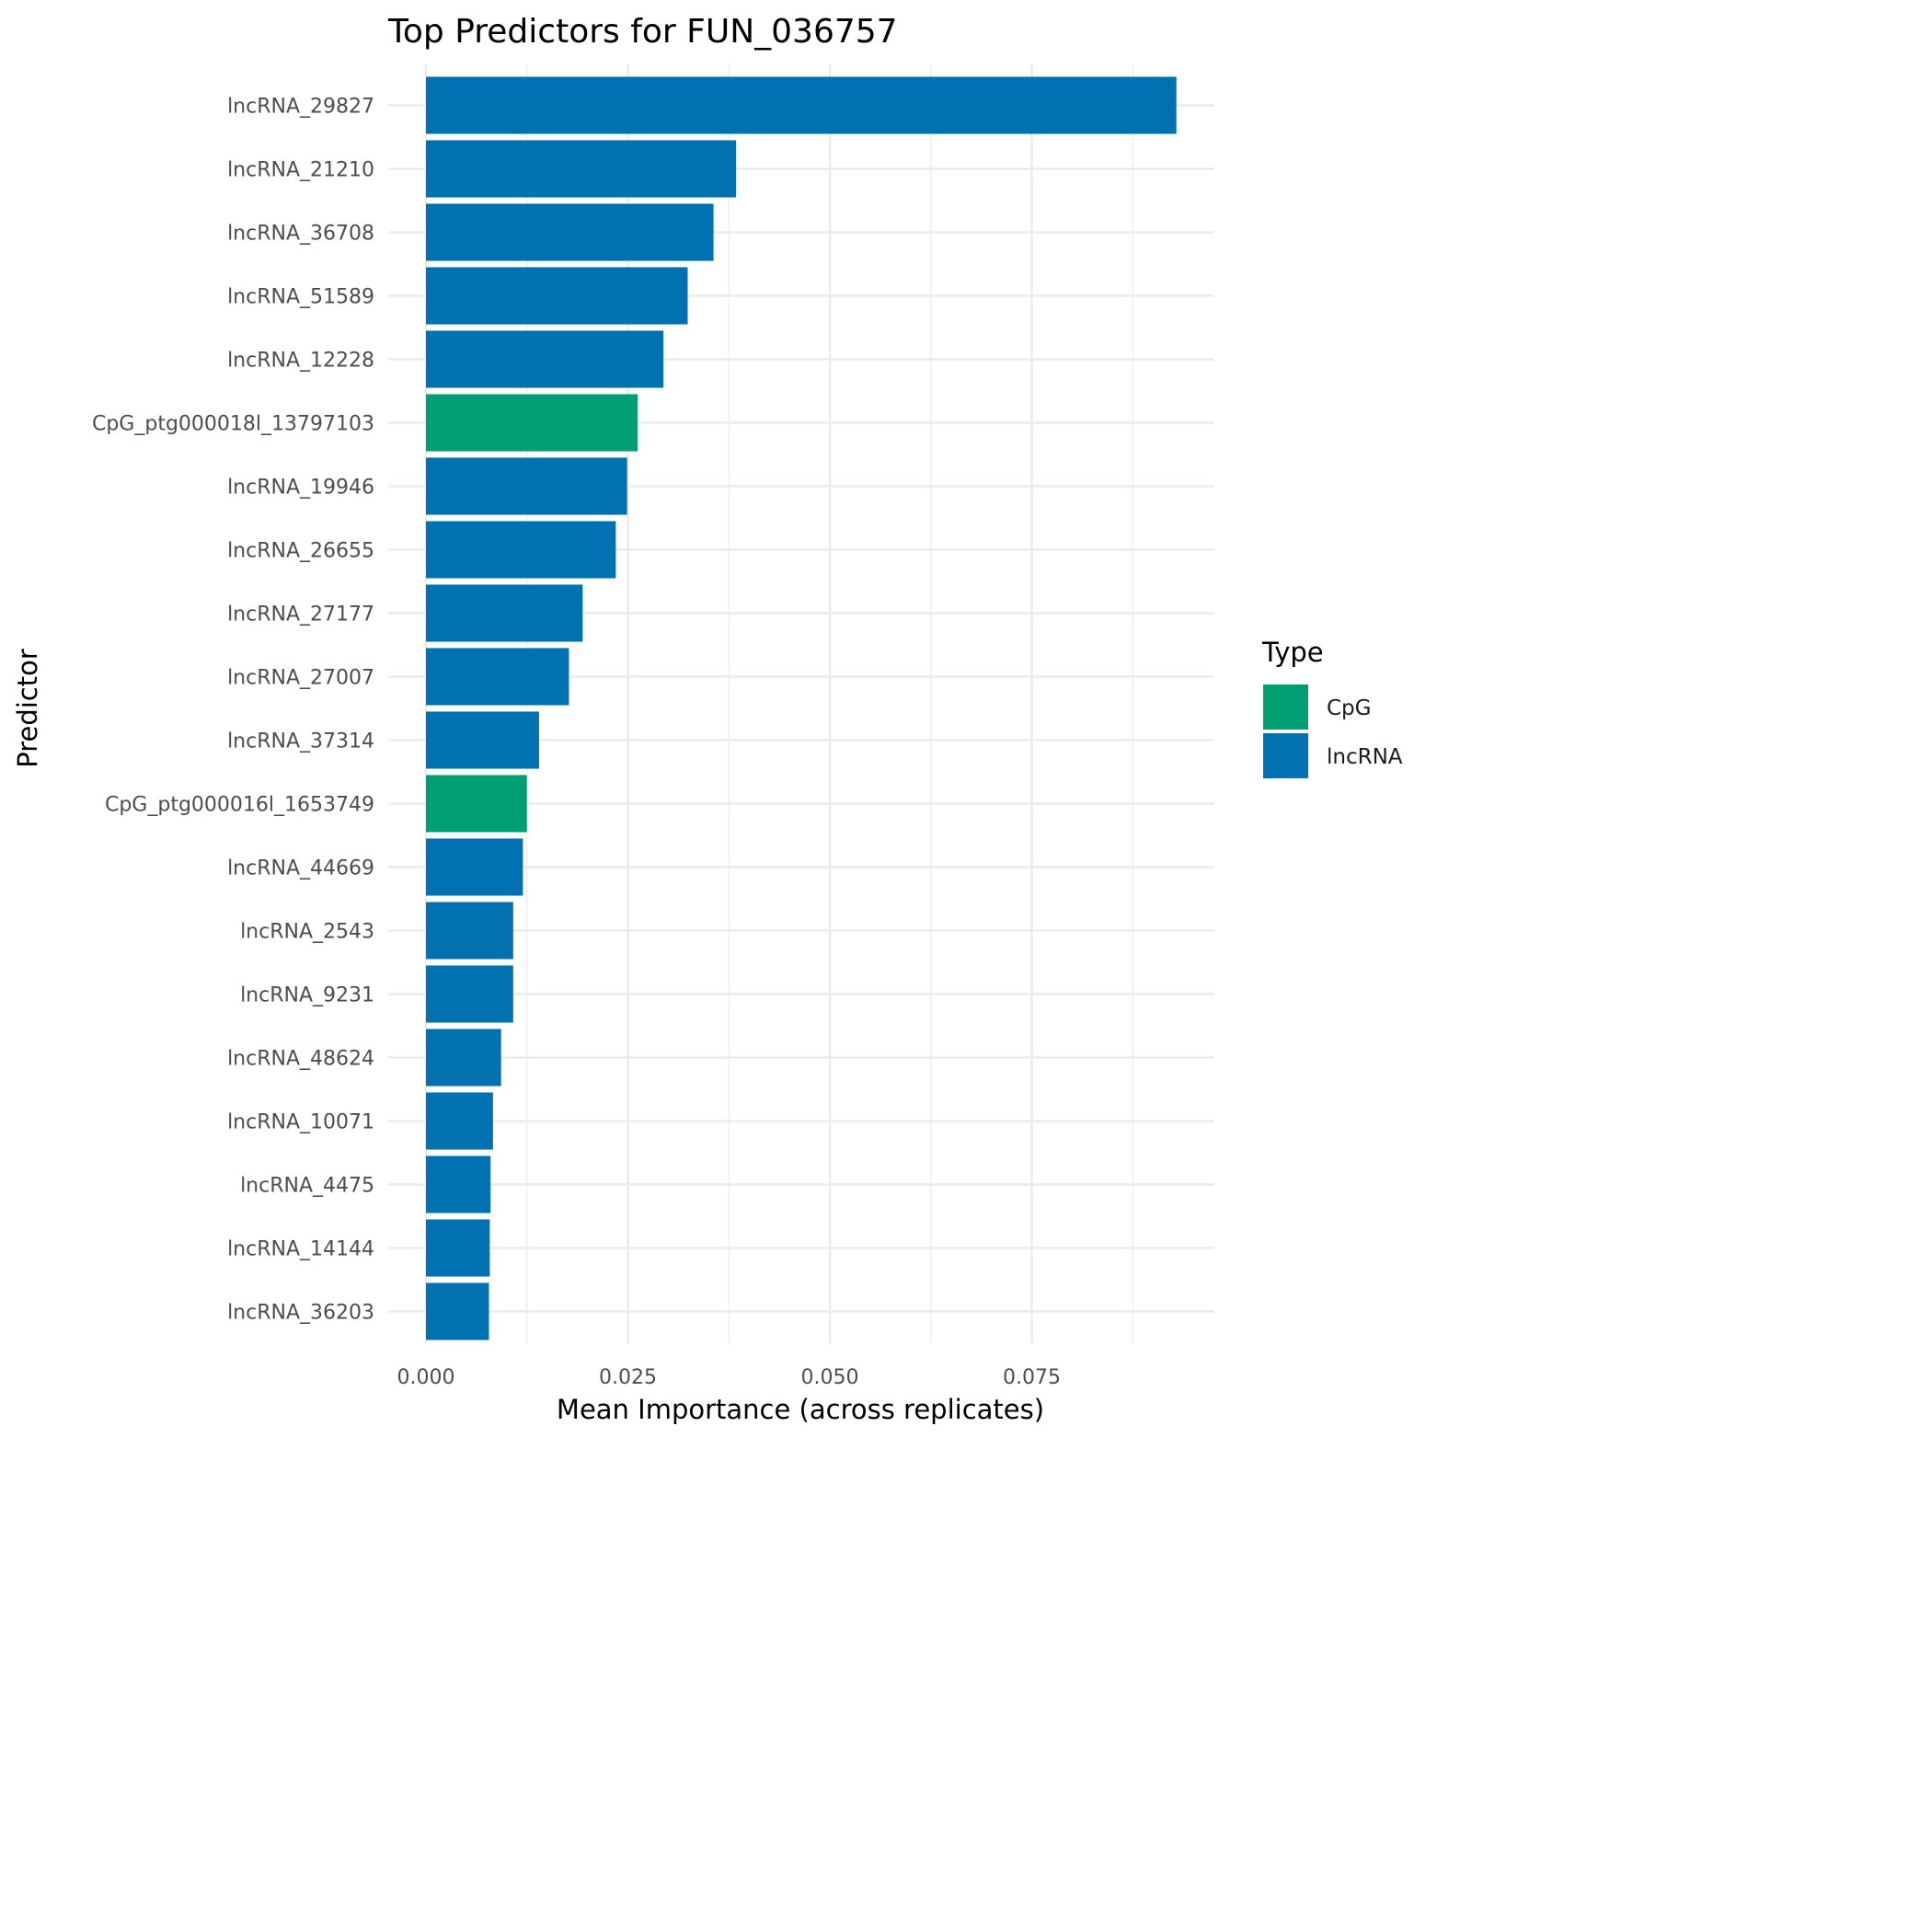  What do you see at coordinates (307, 932) in the screenshot?
I see `y-tick-label: lncRNA_2543` at bounding box center [307, 932].